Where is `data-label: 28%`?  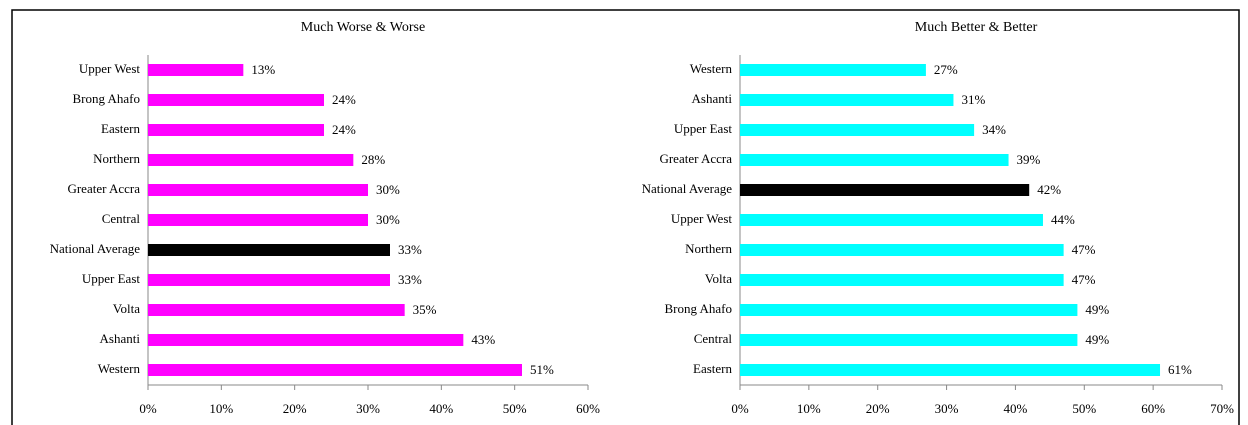 data-label: 28% is located at coordinates (373, 159).